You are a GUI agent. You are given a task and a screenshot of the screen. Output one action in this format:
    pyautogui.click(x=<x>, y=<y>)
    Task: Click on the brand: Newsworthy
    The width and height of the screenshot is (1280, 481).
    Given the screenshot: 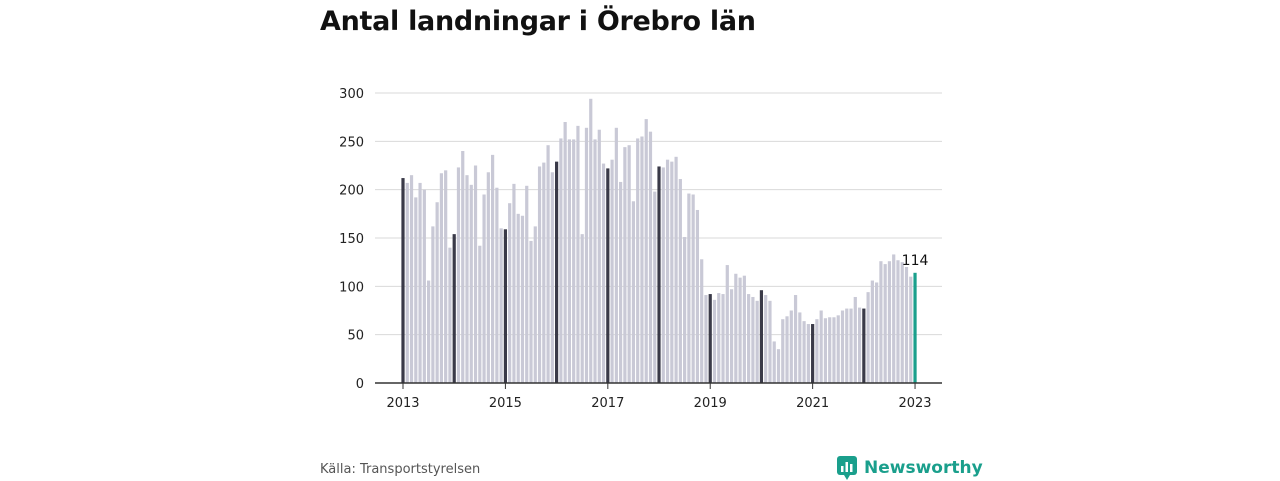 What is the action you would take?
    pyautogui.click(x=909, y=468)
    